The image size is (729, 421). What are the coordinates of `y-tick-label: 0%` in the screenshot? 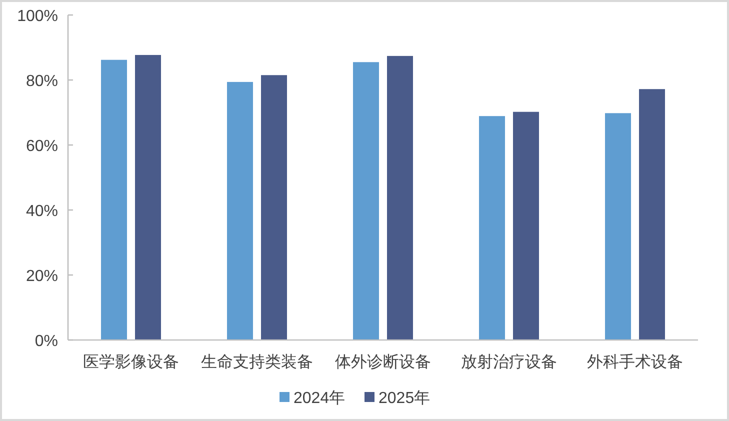 It's located at (46, 341).